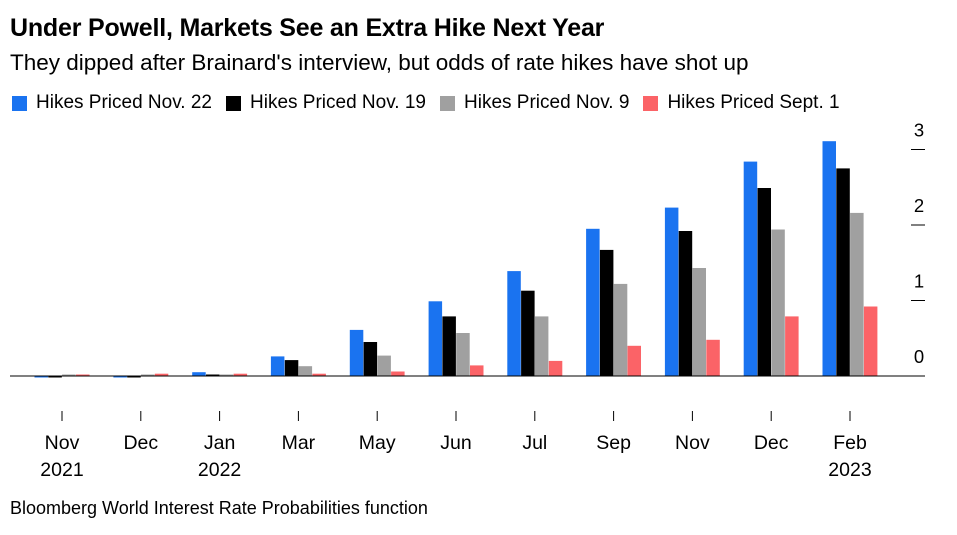 The height and width of the screenshot is (535, 957). I want to click on x-tick-label: Jul, so click(534, 443).